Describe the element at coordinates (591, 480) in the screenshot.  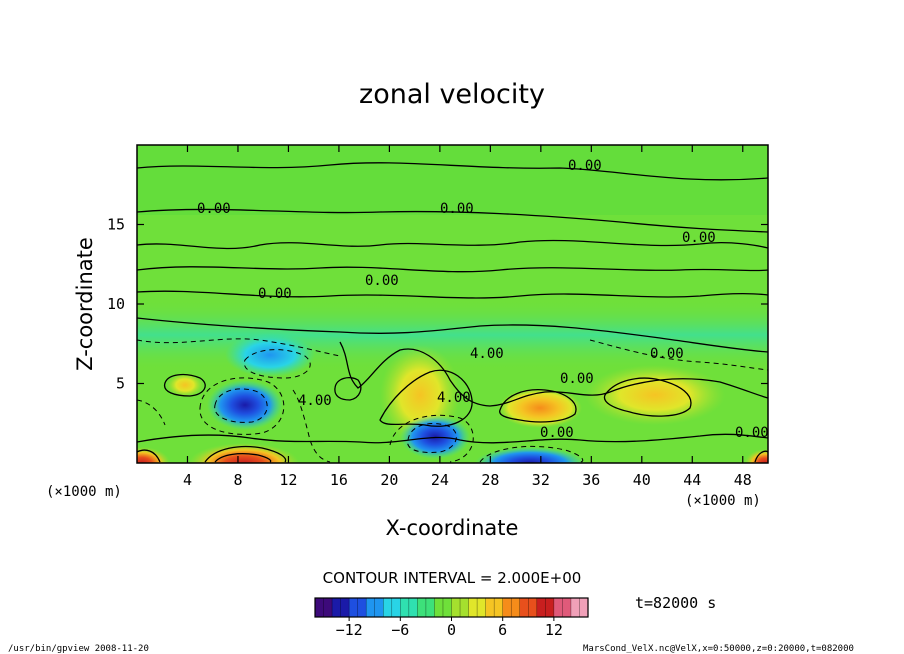
I see `x-tick-label: 36` at that location.